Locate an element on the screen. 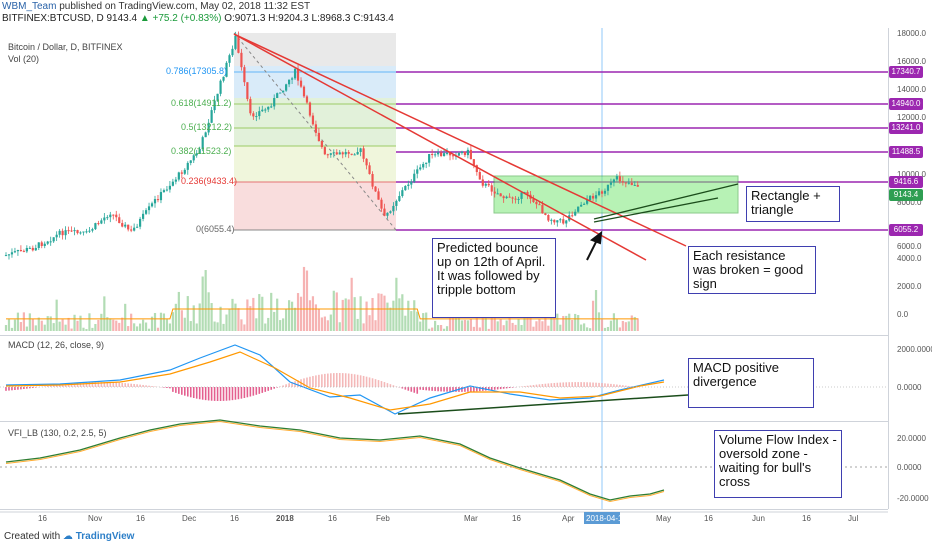  footer: Created with ☁ TradingView is located at coordinates (69, 536).